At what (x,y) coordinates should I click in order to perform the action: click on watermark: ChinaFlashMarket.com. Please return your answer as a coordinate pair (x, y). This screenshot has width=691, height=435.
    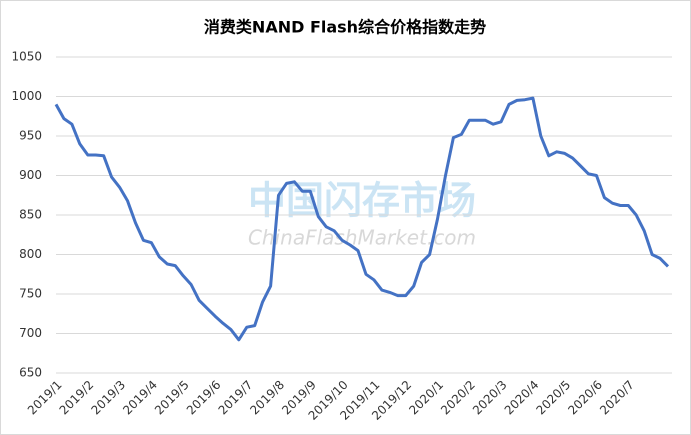
    Looking at the image, I should click on (362, 238).